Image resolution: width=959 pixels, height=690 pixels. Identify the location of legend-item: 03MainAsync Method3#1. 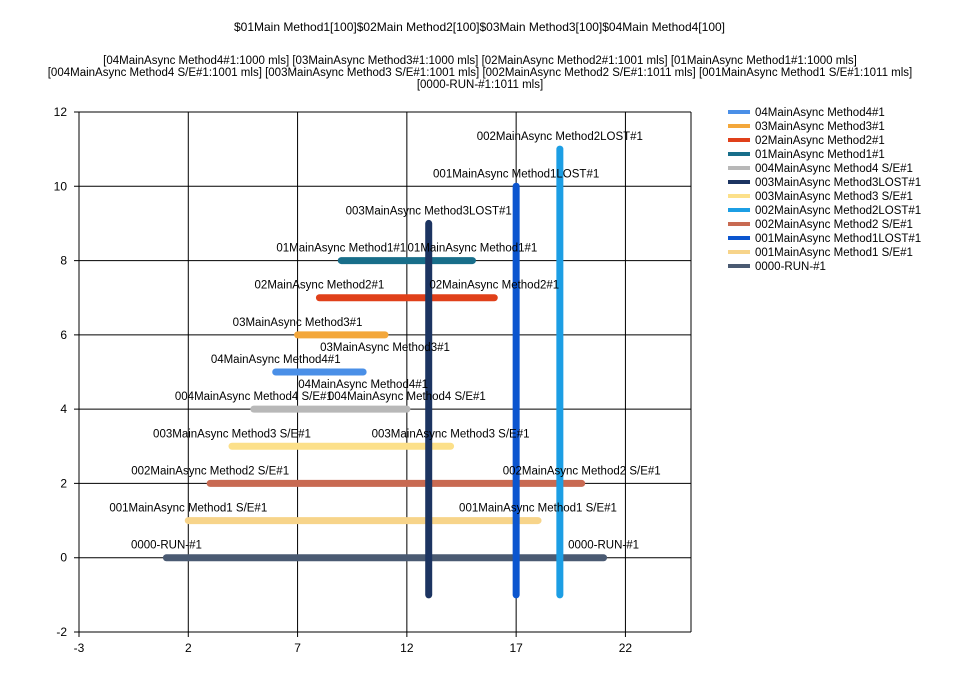
(806, 127).